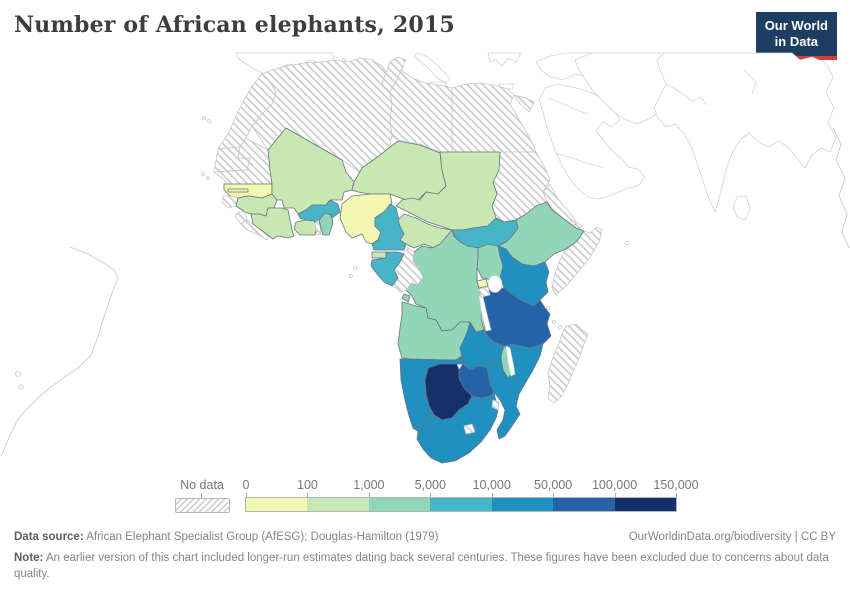 The width and height of the screenshot is (850, 600). I want to click on outline-indochina-coast, so click(841, 188).